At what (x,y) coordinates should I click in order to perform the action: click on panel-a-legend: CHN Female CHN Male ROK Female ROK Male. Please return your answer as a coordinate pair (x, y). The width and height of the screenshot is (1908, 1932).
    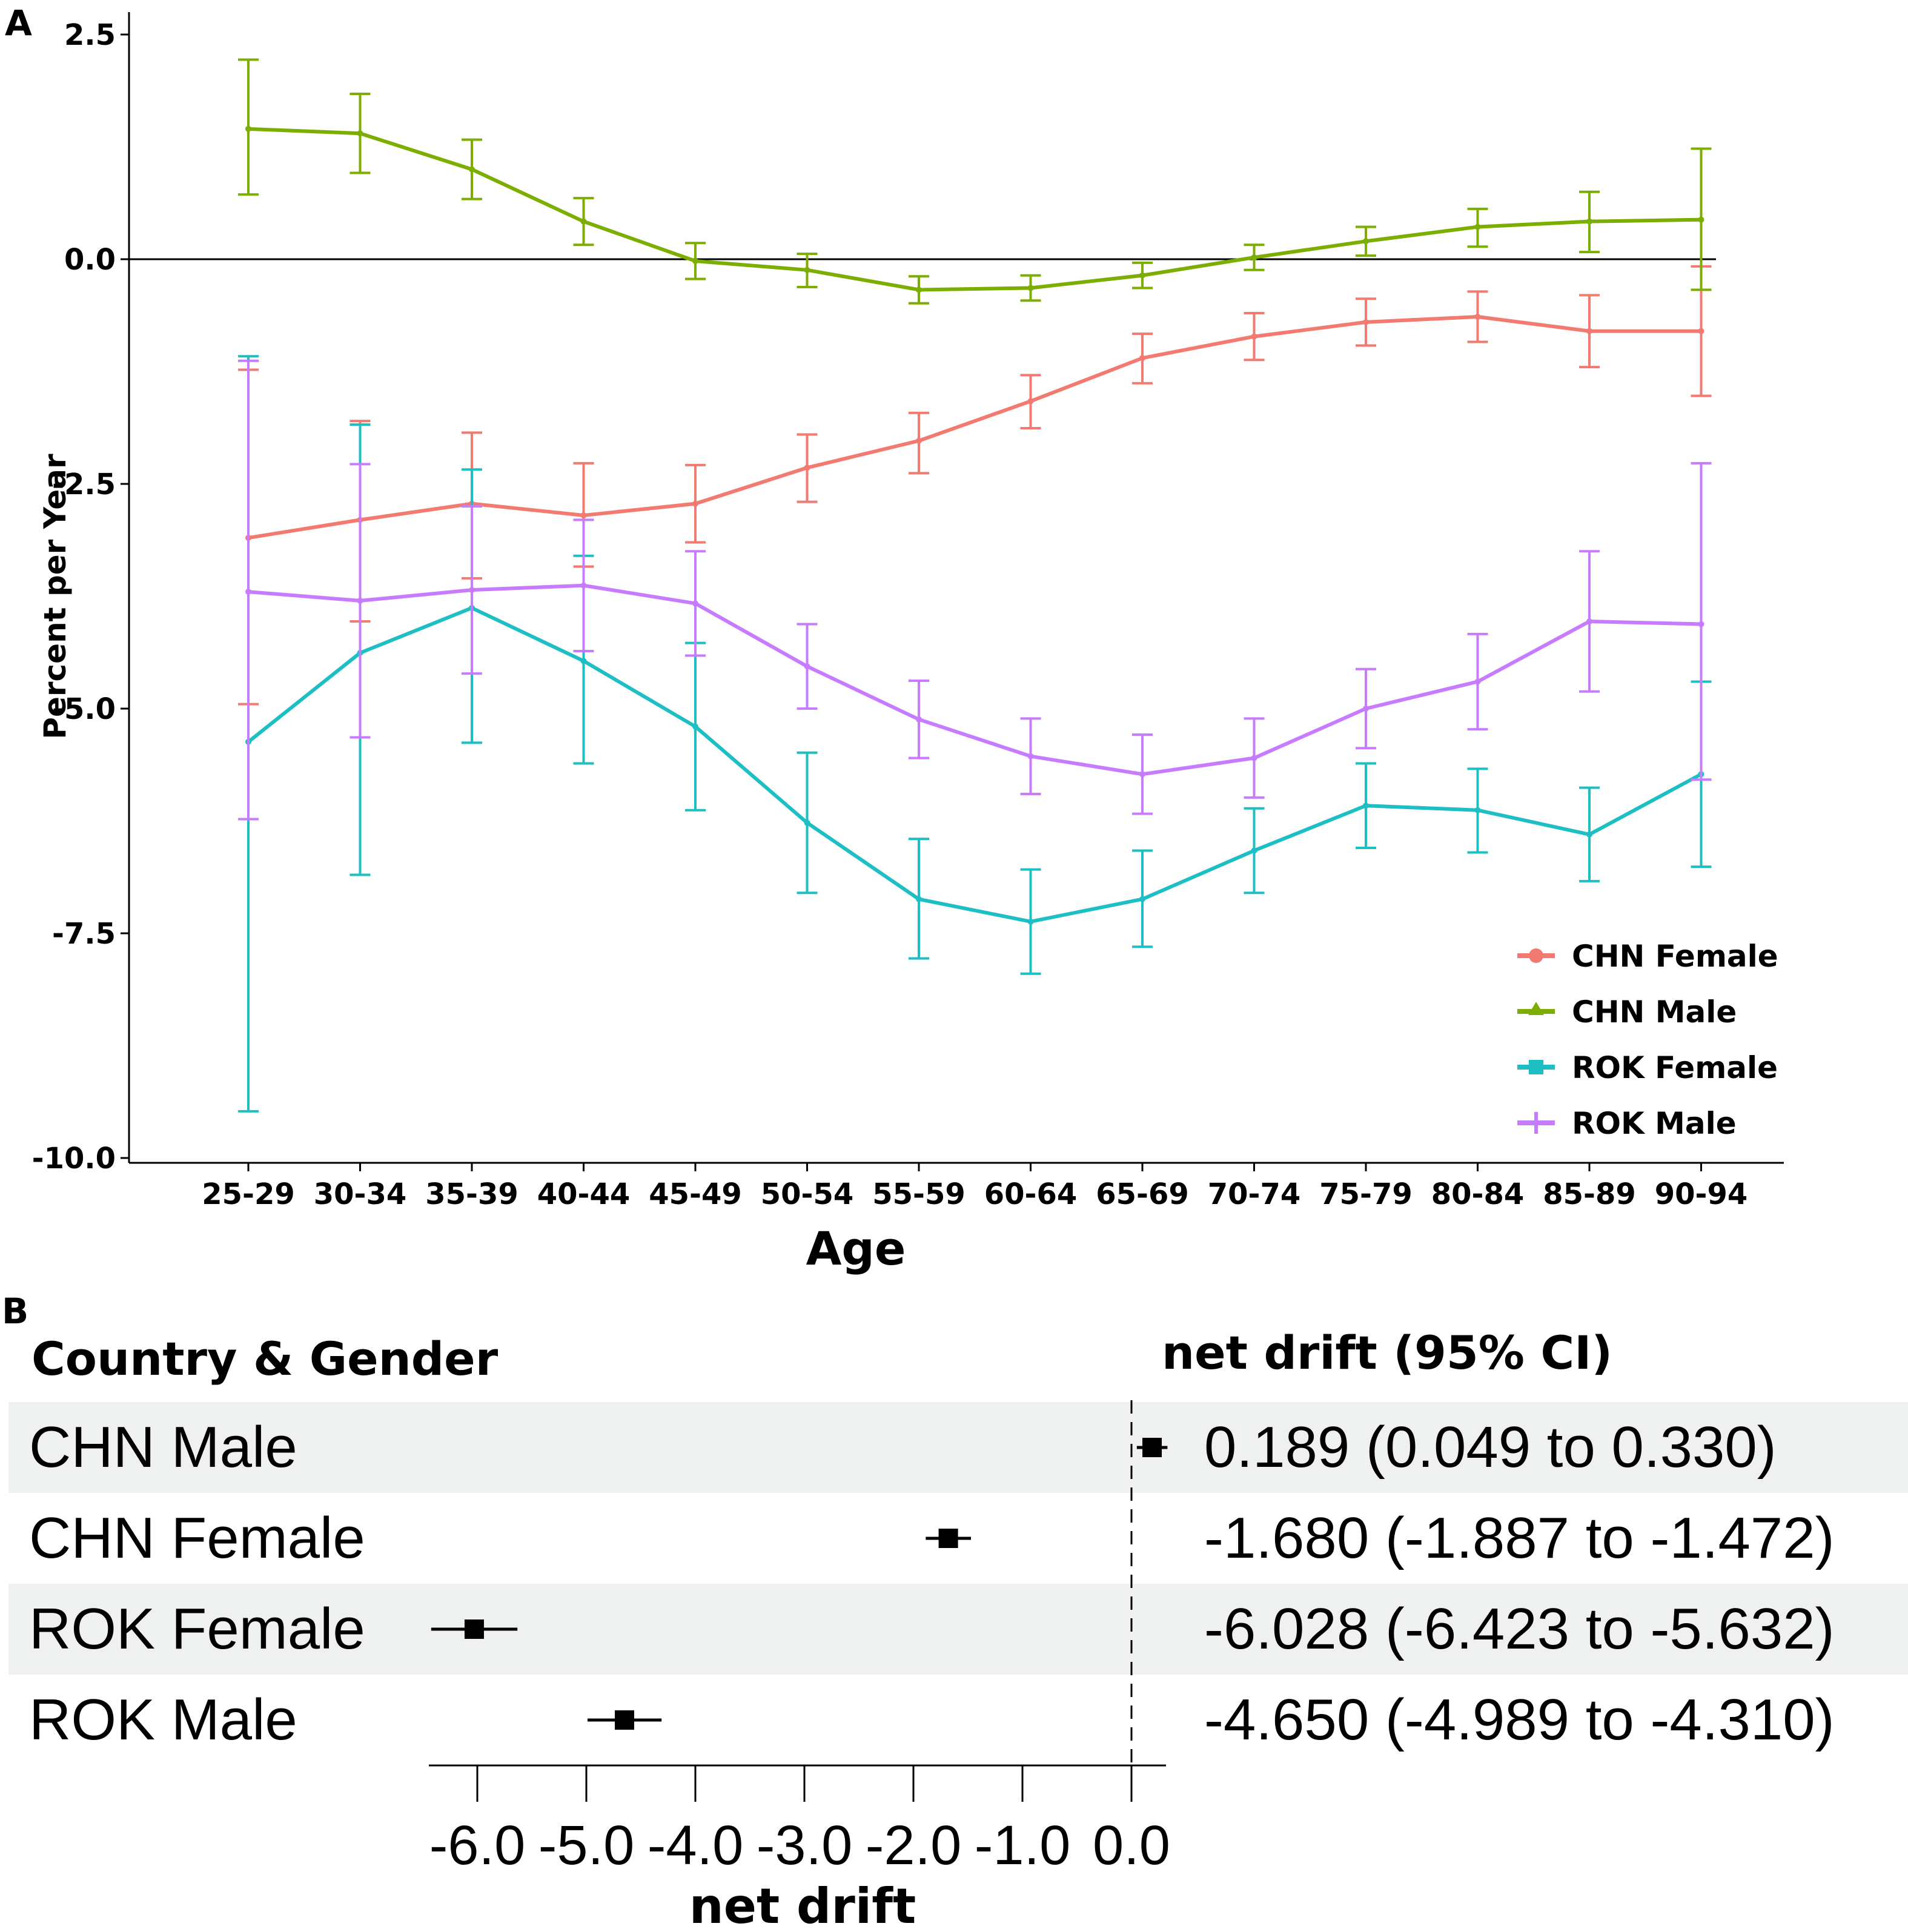
    Looking at the image, I should click on (1647, 1040).